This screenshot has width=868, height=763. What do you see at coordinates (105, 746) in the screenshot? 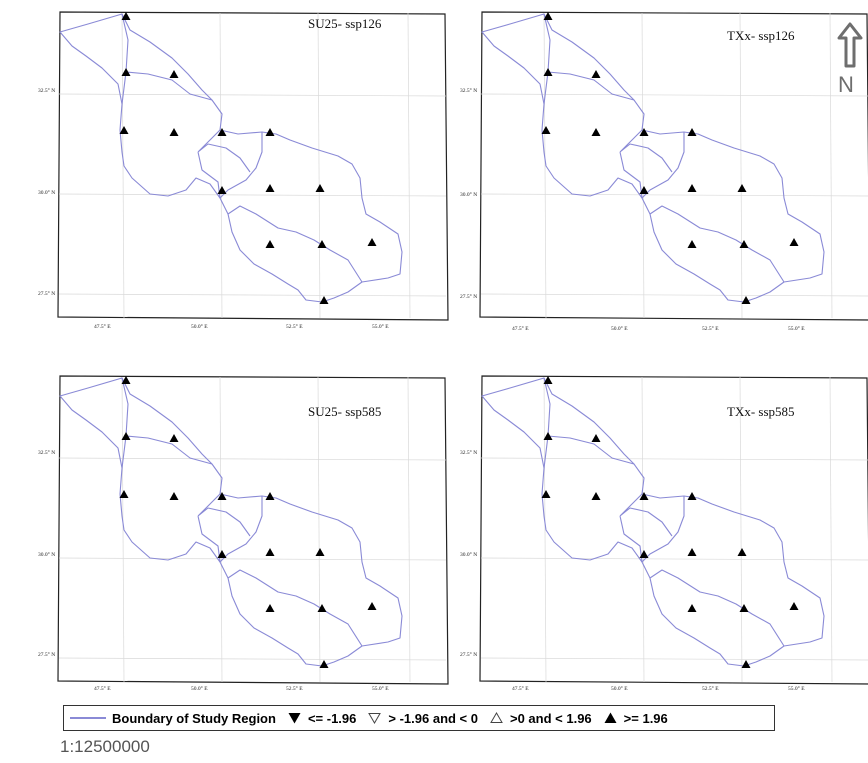
I see `map-scale: 1:12500000` at bounding box center [105, 746].